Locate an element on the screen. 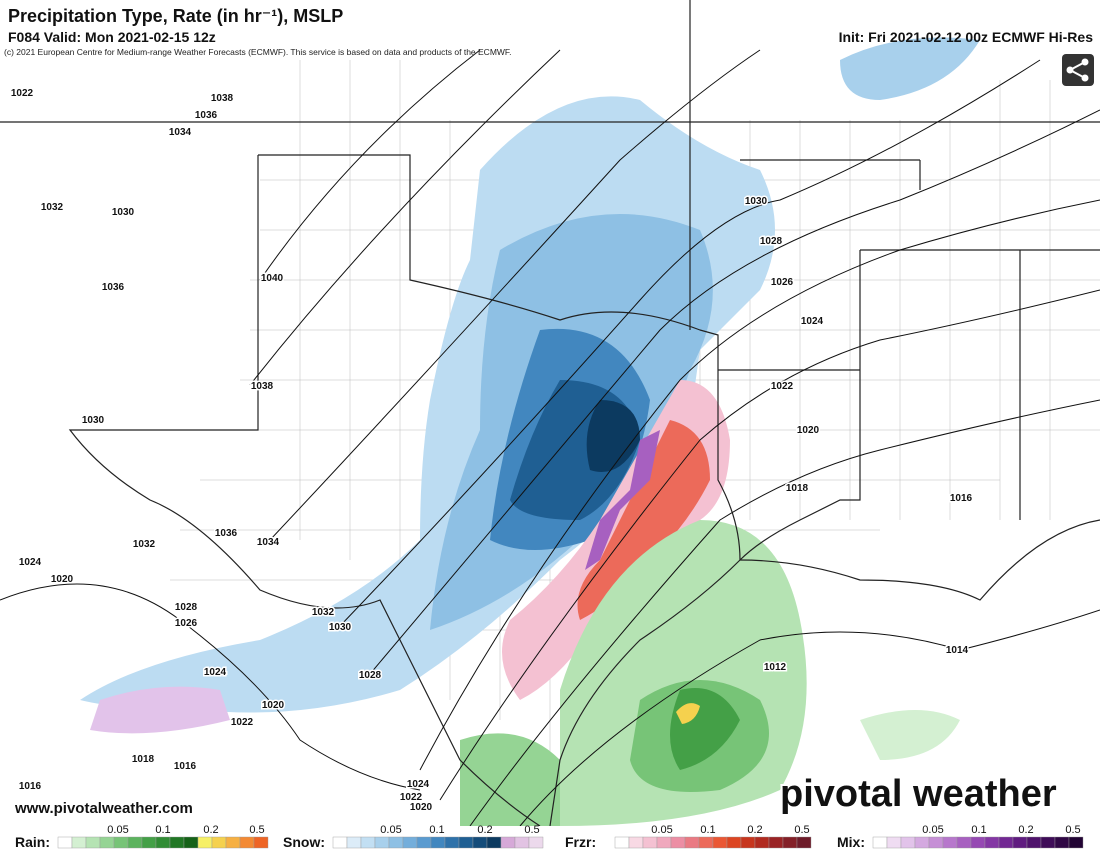 Image resolution: width=1100 pixels, height=850 pixels. isobar-label: 1034 is located at coordinates (268, 542).